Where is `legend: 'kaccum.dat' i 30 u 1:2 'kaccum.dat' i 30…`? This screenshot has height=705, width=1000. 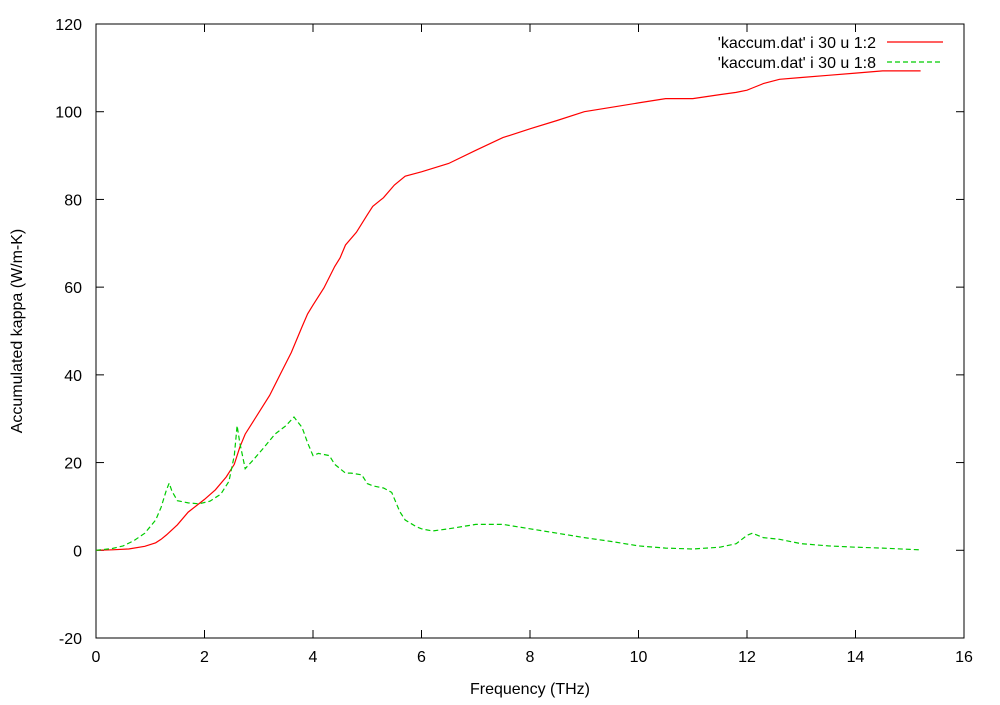 legend: 'kaccum.dat' i 30 u 1:2 'kaccum.dat' i 30… is located at coordinates (830, 53).